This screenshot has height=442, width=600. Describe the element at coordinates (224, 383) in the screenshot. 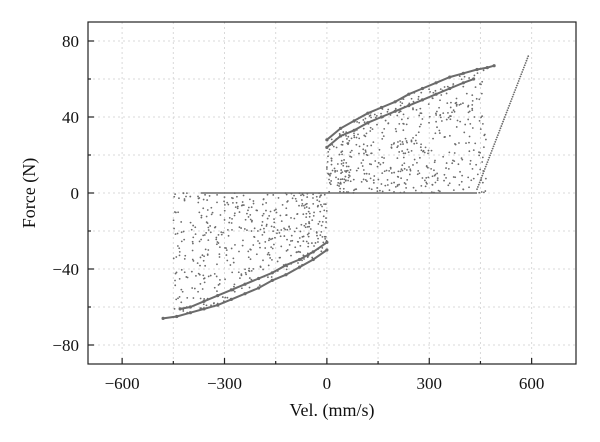

I see `x-tick-label: −300` at that location.